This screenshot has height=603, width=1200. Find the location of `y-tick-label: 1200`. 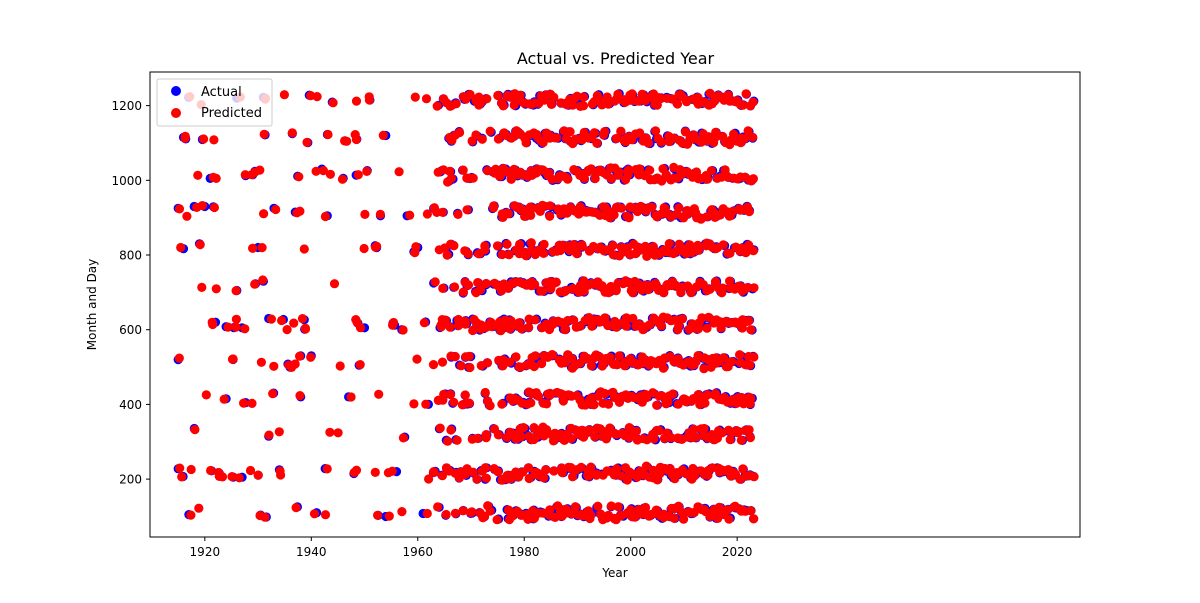

y-tick-label: 1200 is located at coordinates (126, 106).